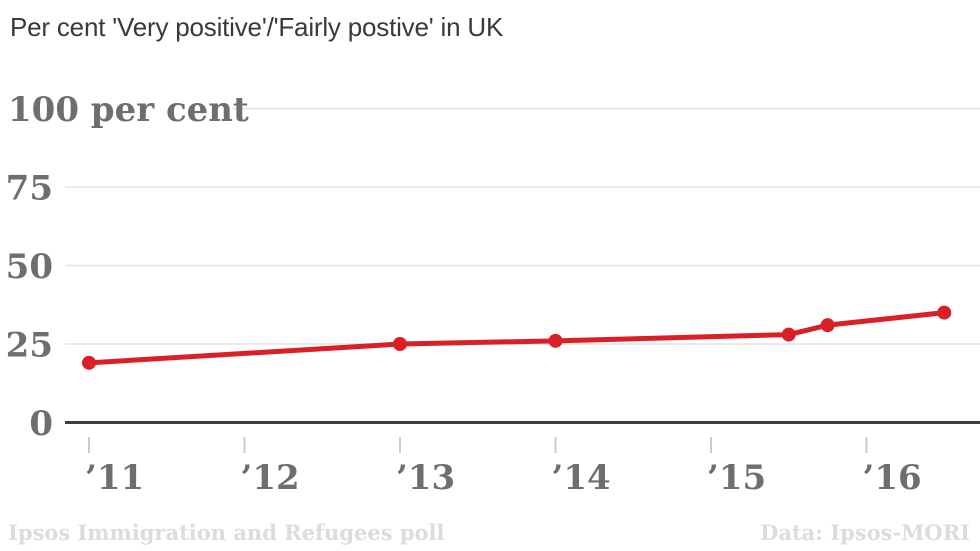 The height and width of the screenshot is (551, 980). Describe the element at coordinates (865, 532) in the screenshot. I see `data-credit: Data: Ipsos-MORI` at that location.